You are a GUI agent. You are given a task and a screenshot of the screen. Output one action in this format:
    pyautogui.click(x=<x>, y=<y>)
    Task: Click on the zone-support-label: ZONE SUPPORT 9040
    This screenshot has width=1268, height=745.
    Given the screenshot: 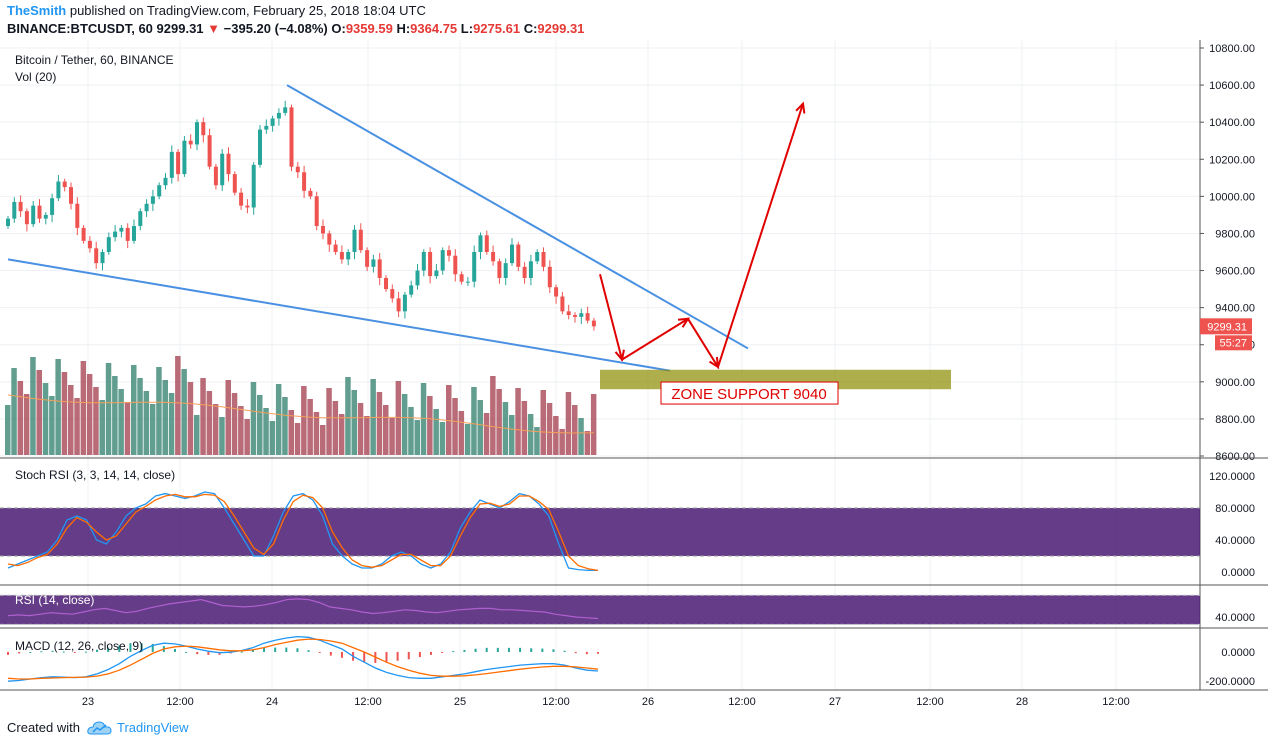 What is the action you would take?
    pyautogui.click(x=748, y=394)
    